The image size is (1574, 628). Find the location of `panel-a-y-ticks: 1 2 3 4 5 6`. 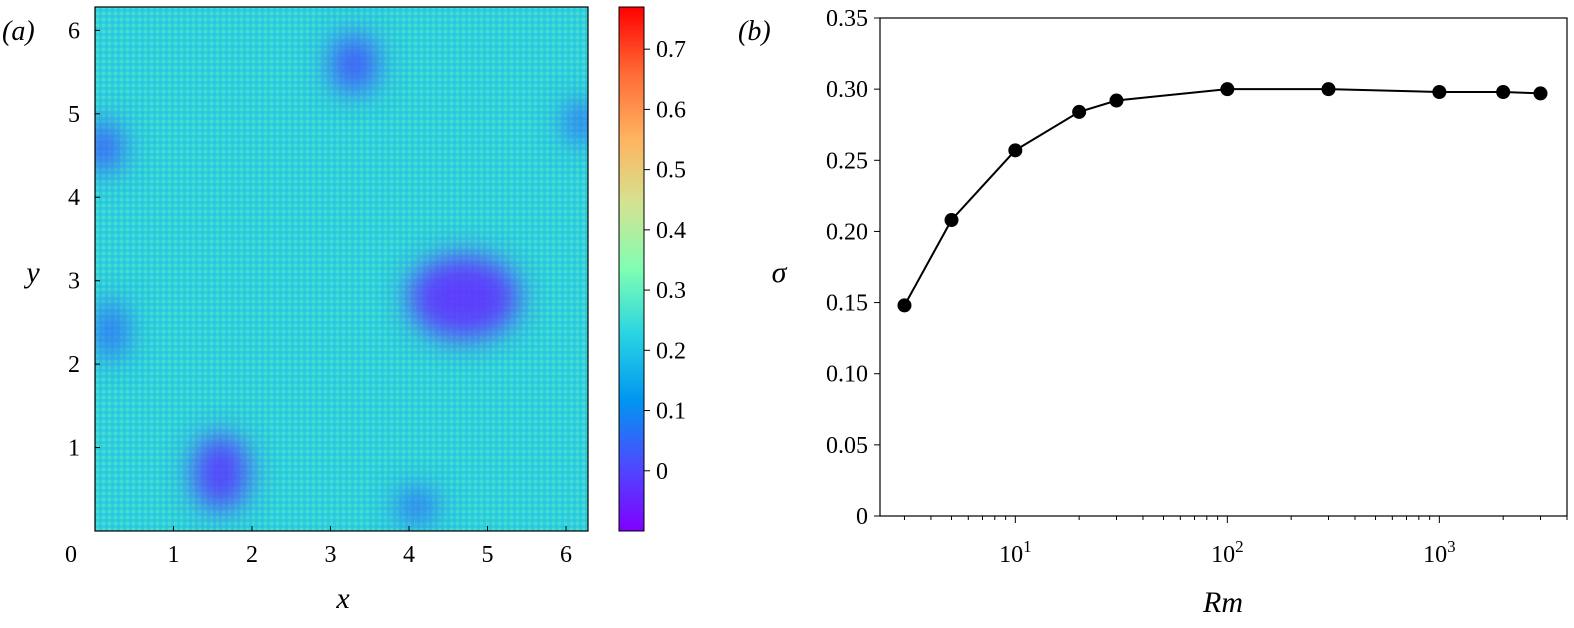

panel-a-y-ticks: 1 2 3 4 5 6 is located at coordinates (84, 240).